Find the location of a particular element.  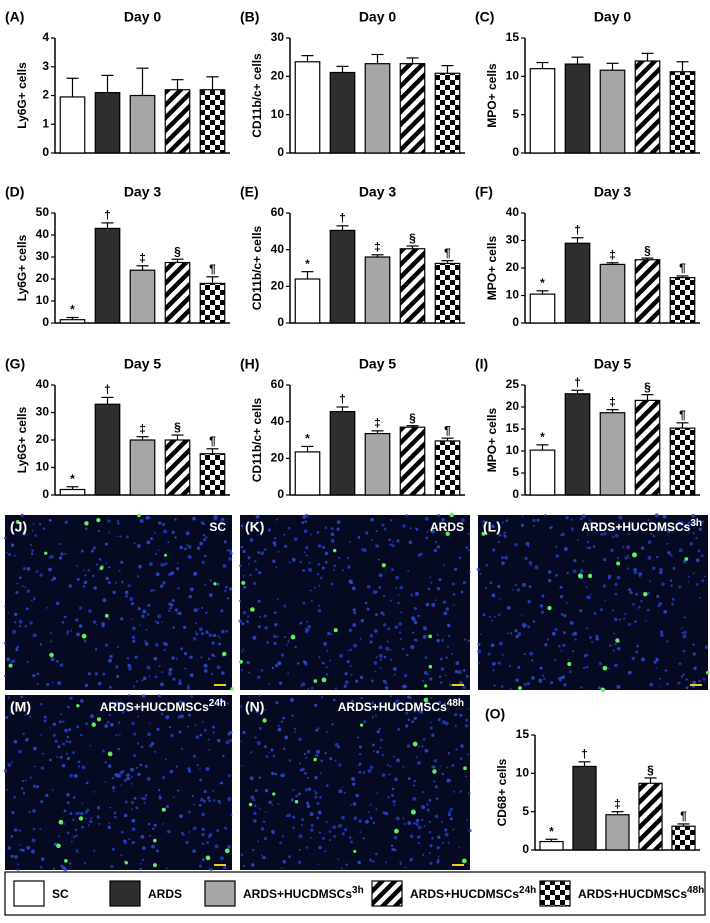

y-axis-label: CD68+ cells is located at coordinates (502, 792).